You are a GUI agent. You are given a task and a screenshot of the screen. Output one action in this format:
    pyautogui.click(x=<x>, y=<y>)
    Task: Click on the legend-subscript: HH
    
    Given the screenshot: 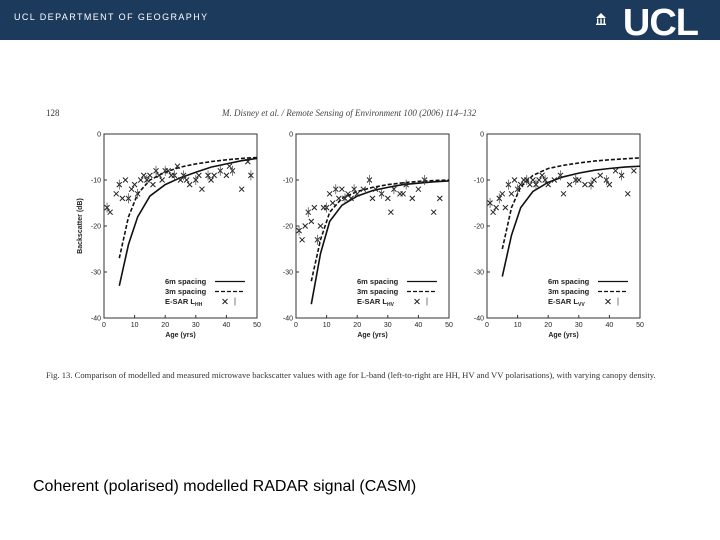 What is the action you would take?
    pyautogui.click(x=199, y=305)
    